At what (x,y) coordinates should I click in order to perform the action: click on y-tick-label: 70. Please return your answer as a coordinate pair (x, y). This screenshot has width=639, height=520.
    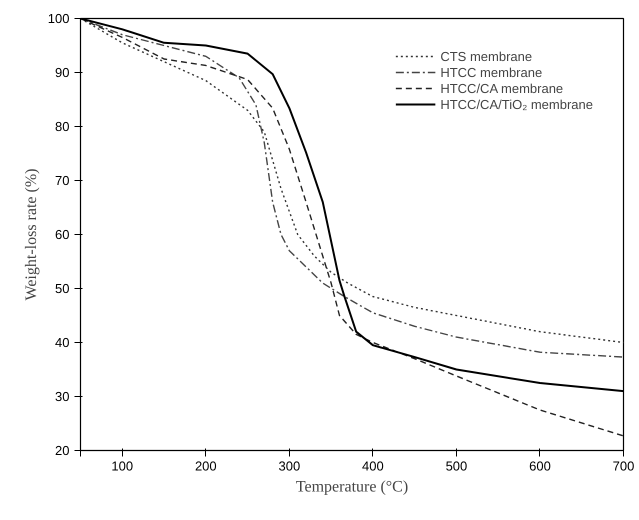
    Looking at the image, I should click on (62, 180).